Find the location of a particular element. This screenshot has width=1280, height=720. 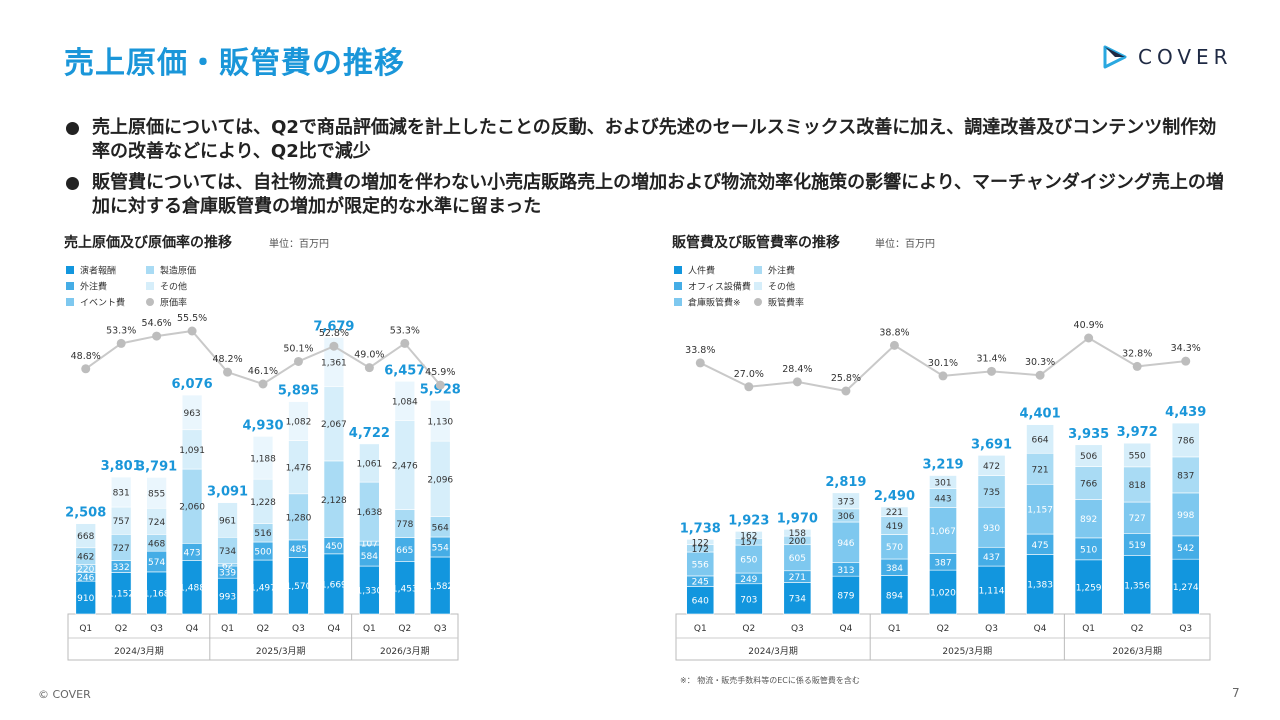

rate-label: 54.6% is located at coordinates (157, 323).